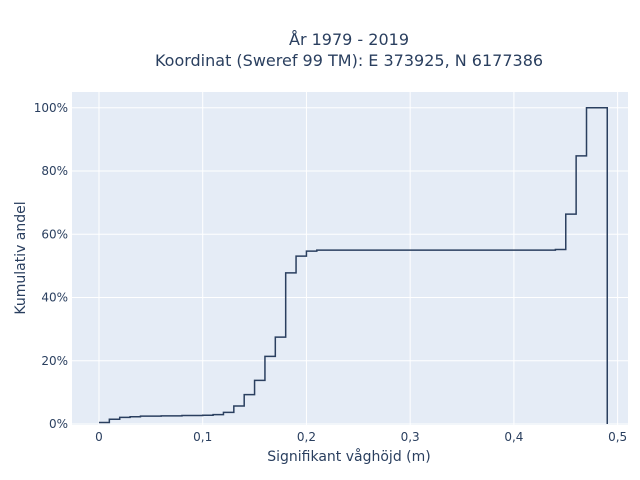  Describe the element at coordinates (361, 437) in the screenshot. I see `x-axis: 0 0,1 0,2 0,3 0,4 0,5` at that location.